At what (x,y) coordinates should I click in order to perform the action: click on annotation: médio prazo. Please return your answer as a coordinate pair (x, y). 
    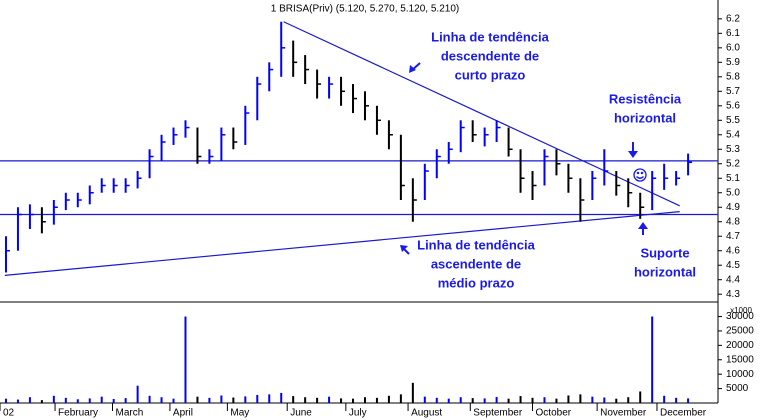
    Looking at the image, I should click on (476, 282).